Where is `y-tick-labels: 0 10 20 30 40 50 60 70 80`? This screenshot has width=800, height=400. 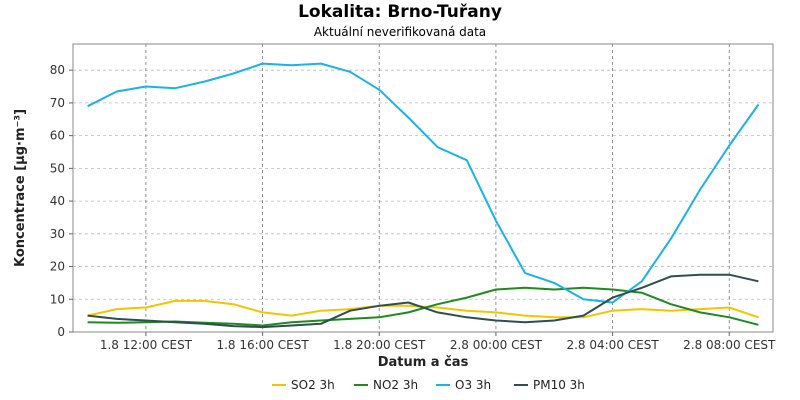
y-tick-labels: 0 10 20 30 40 50 60 70 80 is located at coordinates (61, 201).